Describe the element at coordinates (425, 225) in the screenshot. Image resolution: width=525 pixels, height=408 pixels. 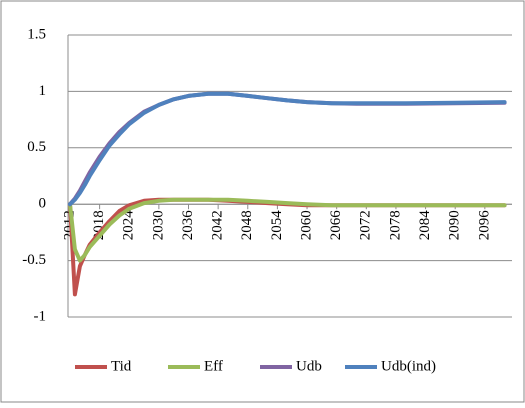
I see `x-tick-label: 2084` at that location.